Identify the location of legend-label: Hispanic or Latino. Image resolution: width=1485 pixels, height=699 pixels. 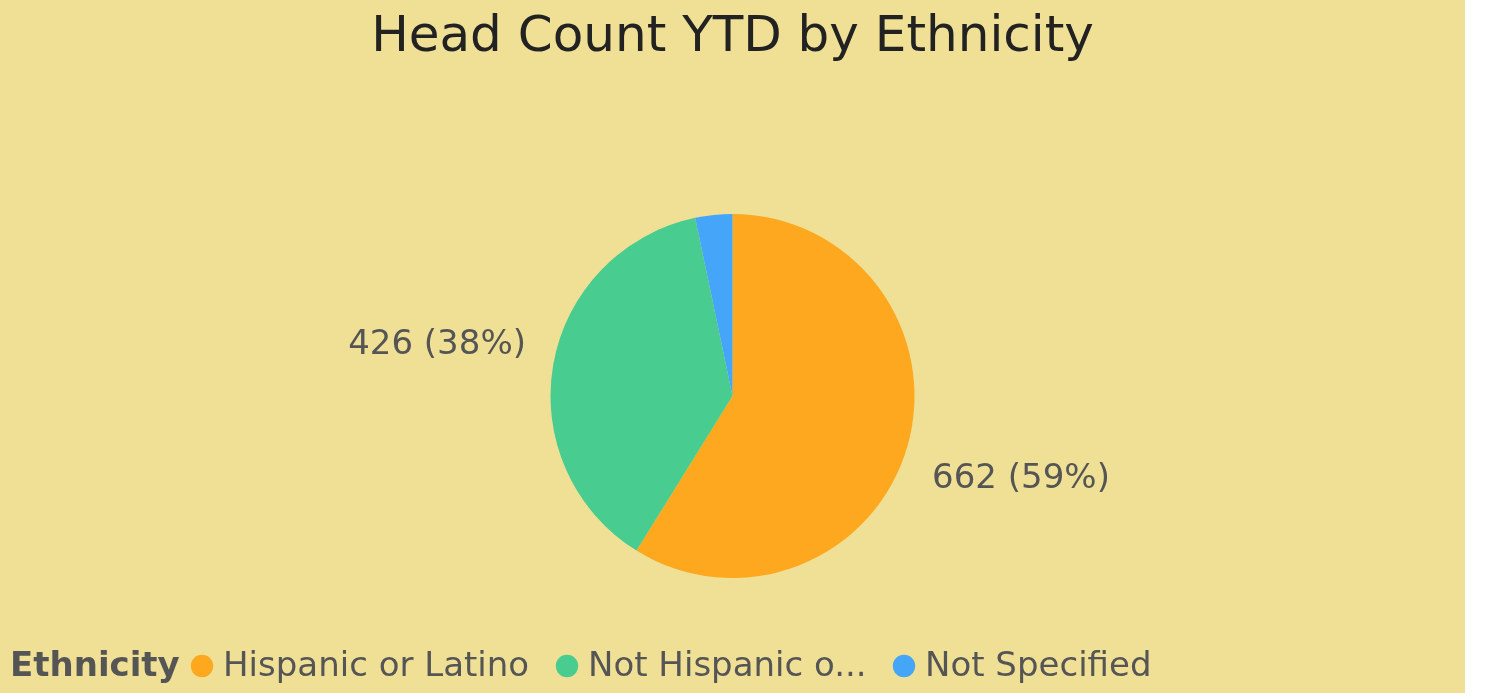
(376, 664).